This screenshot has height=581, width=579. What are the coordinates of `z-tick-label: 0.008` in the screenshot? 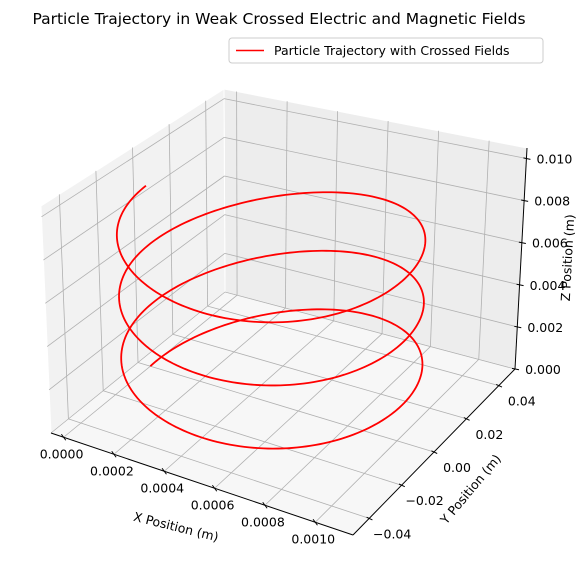 It's located at (552, 201).